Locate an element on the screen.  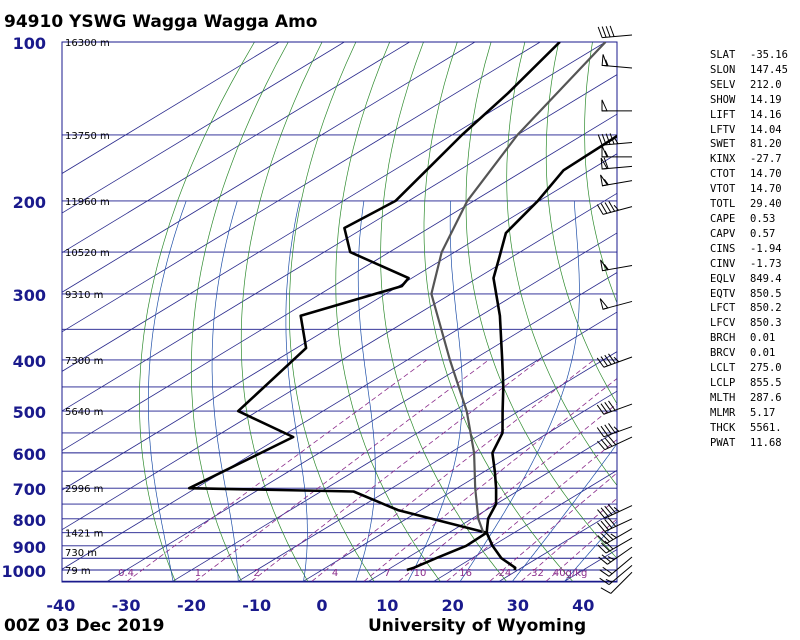
height-label: 16300 m is located at coordinates (87, 43).